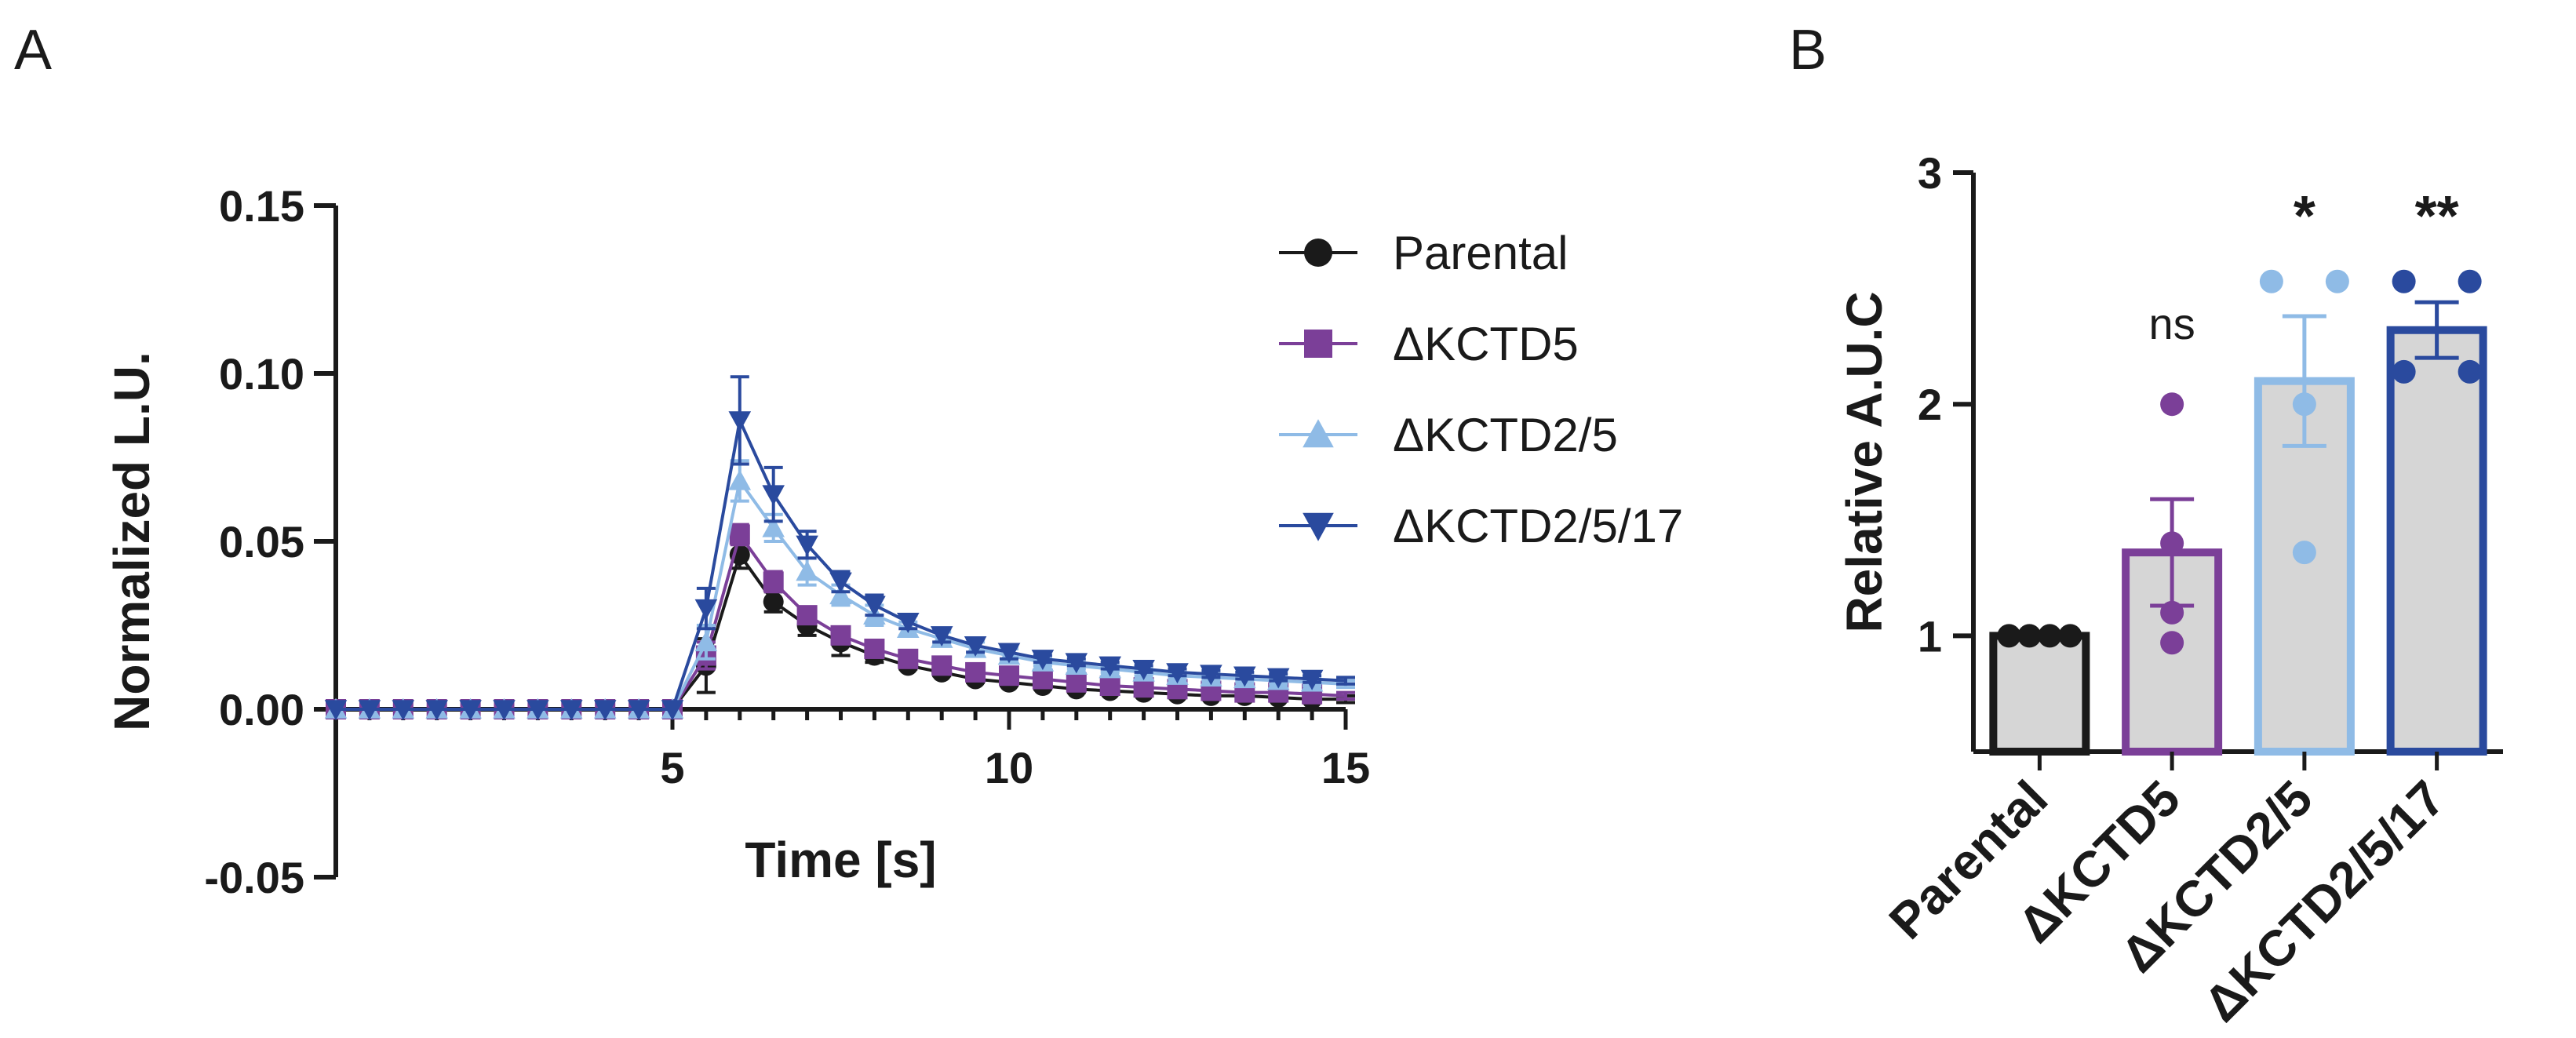 This screenshot has width=2576, height=1038. What do you see at coordinates (132, 541) in the screenshot?
I see `y-axis-title: Normalized L.U.` at bounding box center [132, 541].